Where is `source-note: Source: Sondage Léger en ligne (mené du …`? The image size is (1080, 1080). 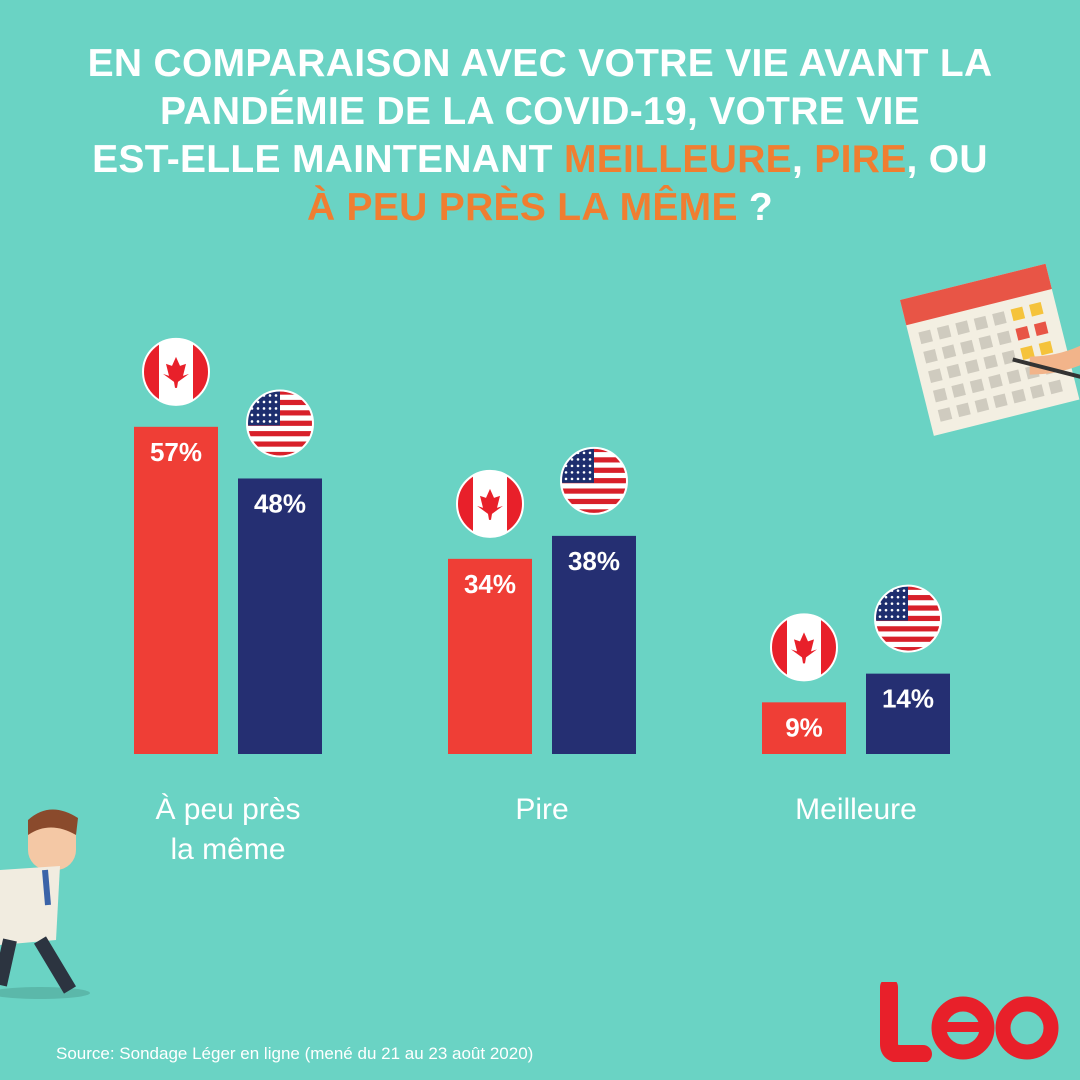
source-note: Source: Sondage Léger en ligne (mené du … is located at coordinates (295, 1053).